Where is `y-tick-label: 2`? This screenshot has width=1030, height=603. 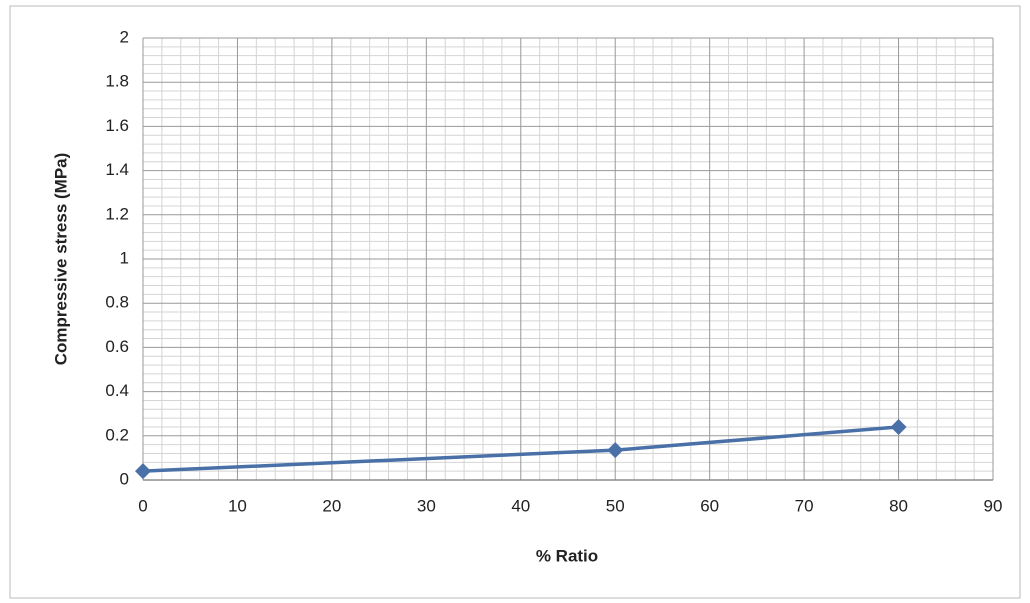 y-tick-label: 2 is located at coordinates (124, 36).